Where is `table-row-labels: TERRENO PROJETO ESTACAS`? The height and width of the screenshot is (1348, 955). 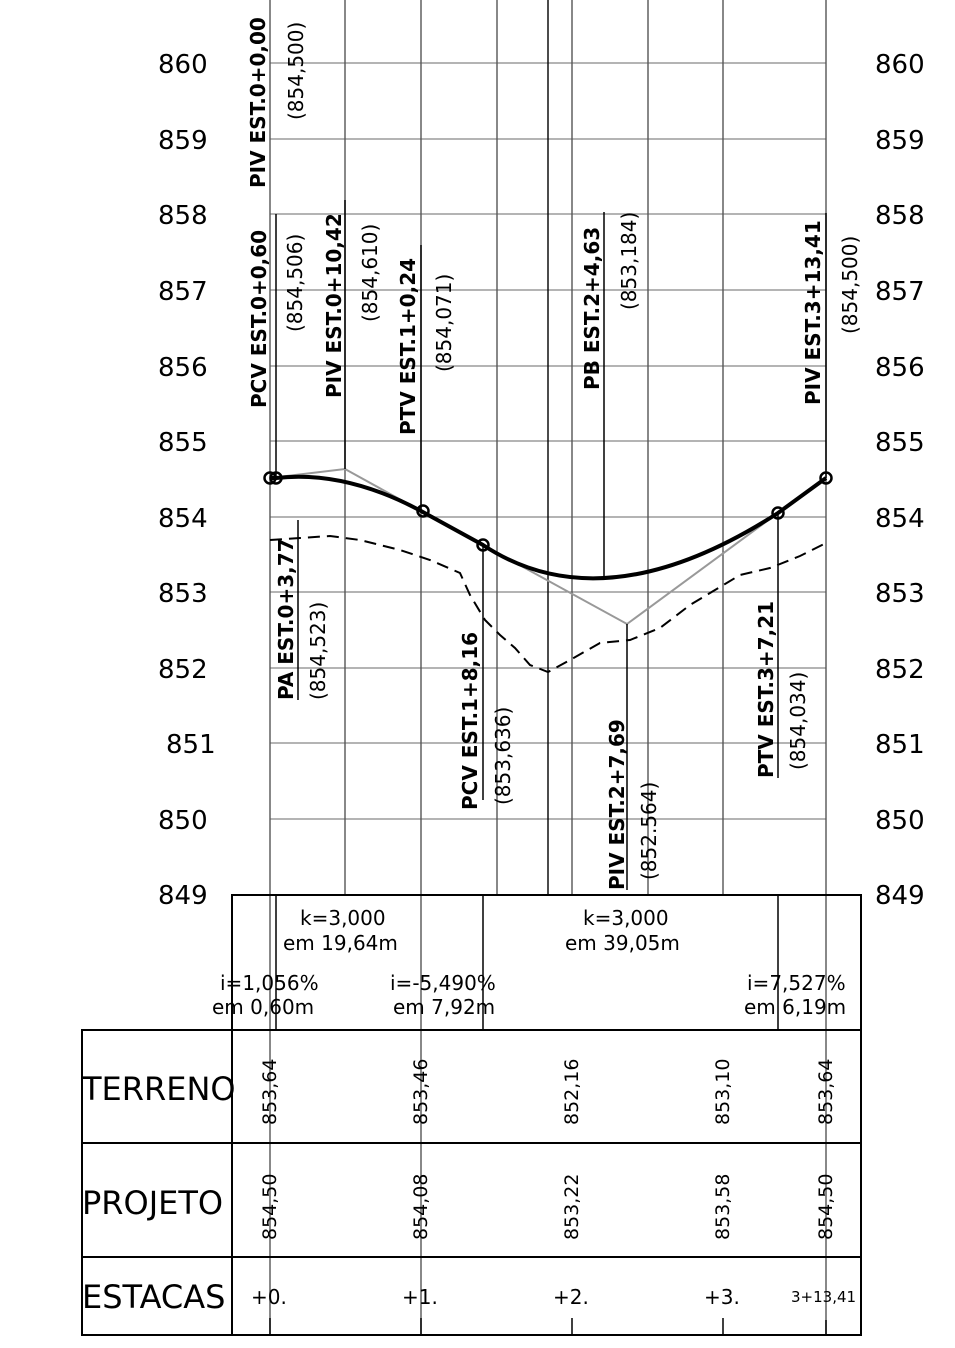 table-row-labels: TERRENO PROJETO ESTACAS is located at coordinates (158, 1193).